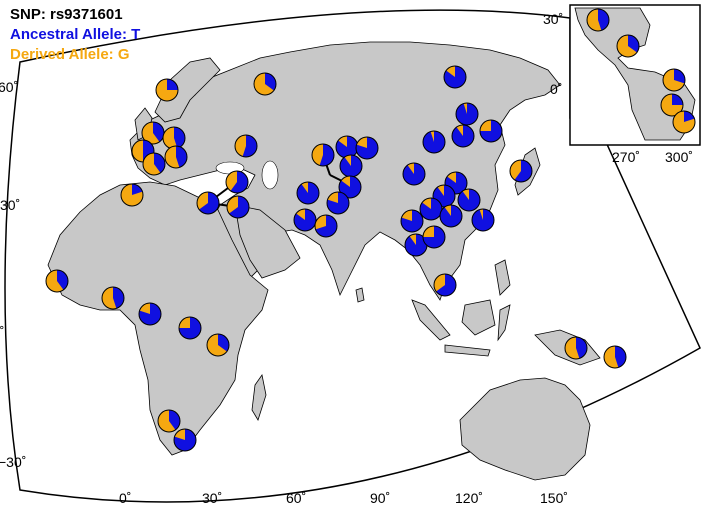  What do you see at coordinates (10, 205) in the screenshot?
I see `lat-tick-30: 30˚` at bounding box center [10, 205].